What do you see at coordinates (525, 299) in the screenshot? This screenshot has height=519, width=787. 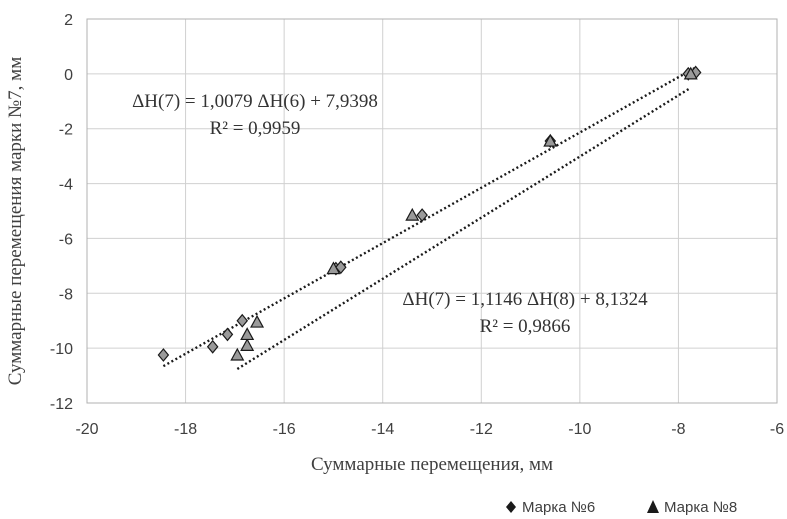 I see `trendline-equation-2-formula: ΔH(7) = 1,1146 ΔH(8) + 8,1324` at bounding box center [525, 299].